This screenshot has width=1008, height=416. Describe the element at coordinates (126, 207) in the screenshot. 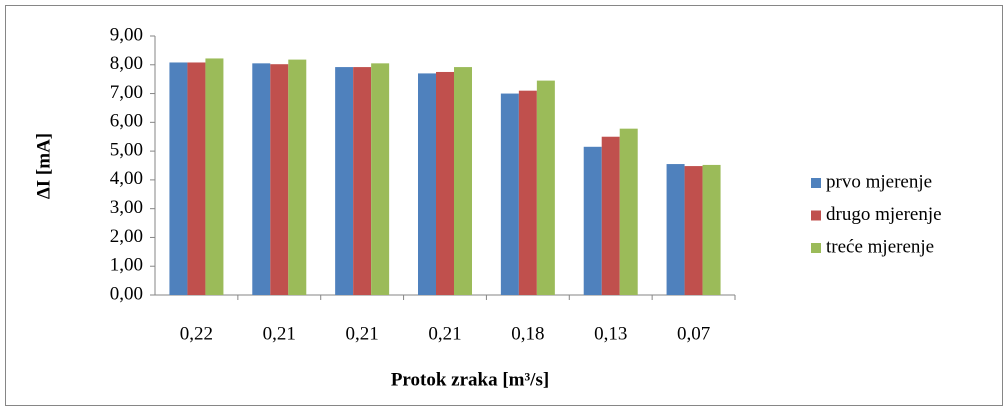

I see `y-tick-label: 3,00` at that location.